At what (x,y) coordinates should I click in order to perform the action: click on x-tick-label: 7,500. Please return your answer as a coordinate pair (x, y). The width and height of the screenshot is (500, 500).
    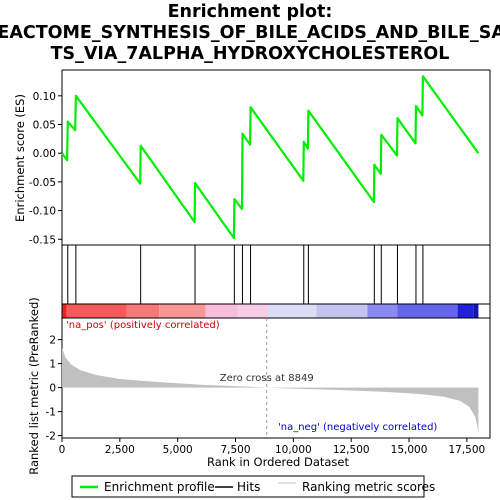
    Looking at the image, I should click on (235, 450).